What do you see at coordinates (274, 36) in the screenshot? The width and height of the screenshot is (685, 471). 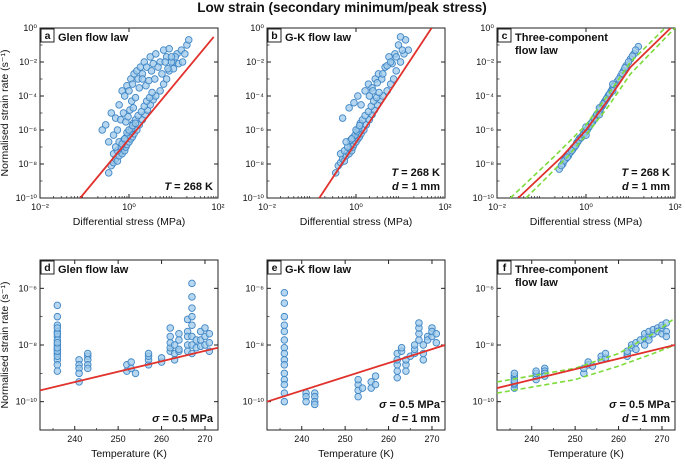 I see `panel-label: b` at bounding box center [274, 36].